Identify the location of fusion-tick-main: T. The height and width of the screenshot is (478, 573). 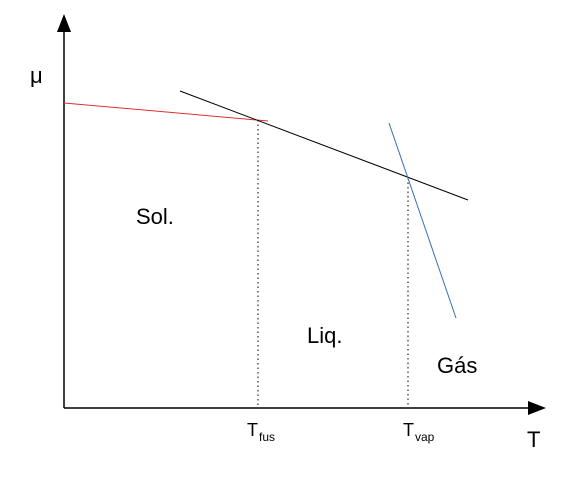
(252, 430).